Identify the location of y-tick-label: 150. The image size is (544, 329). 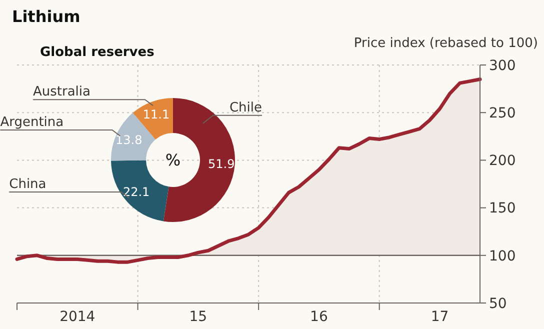
(502, 208).